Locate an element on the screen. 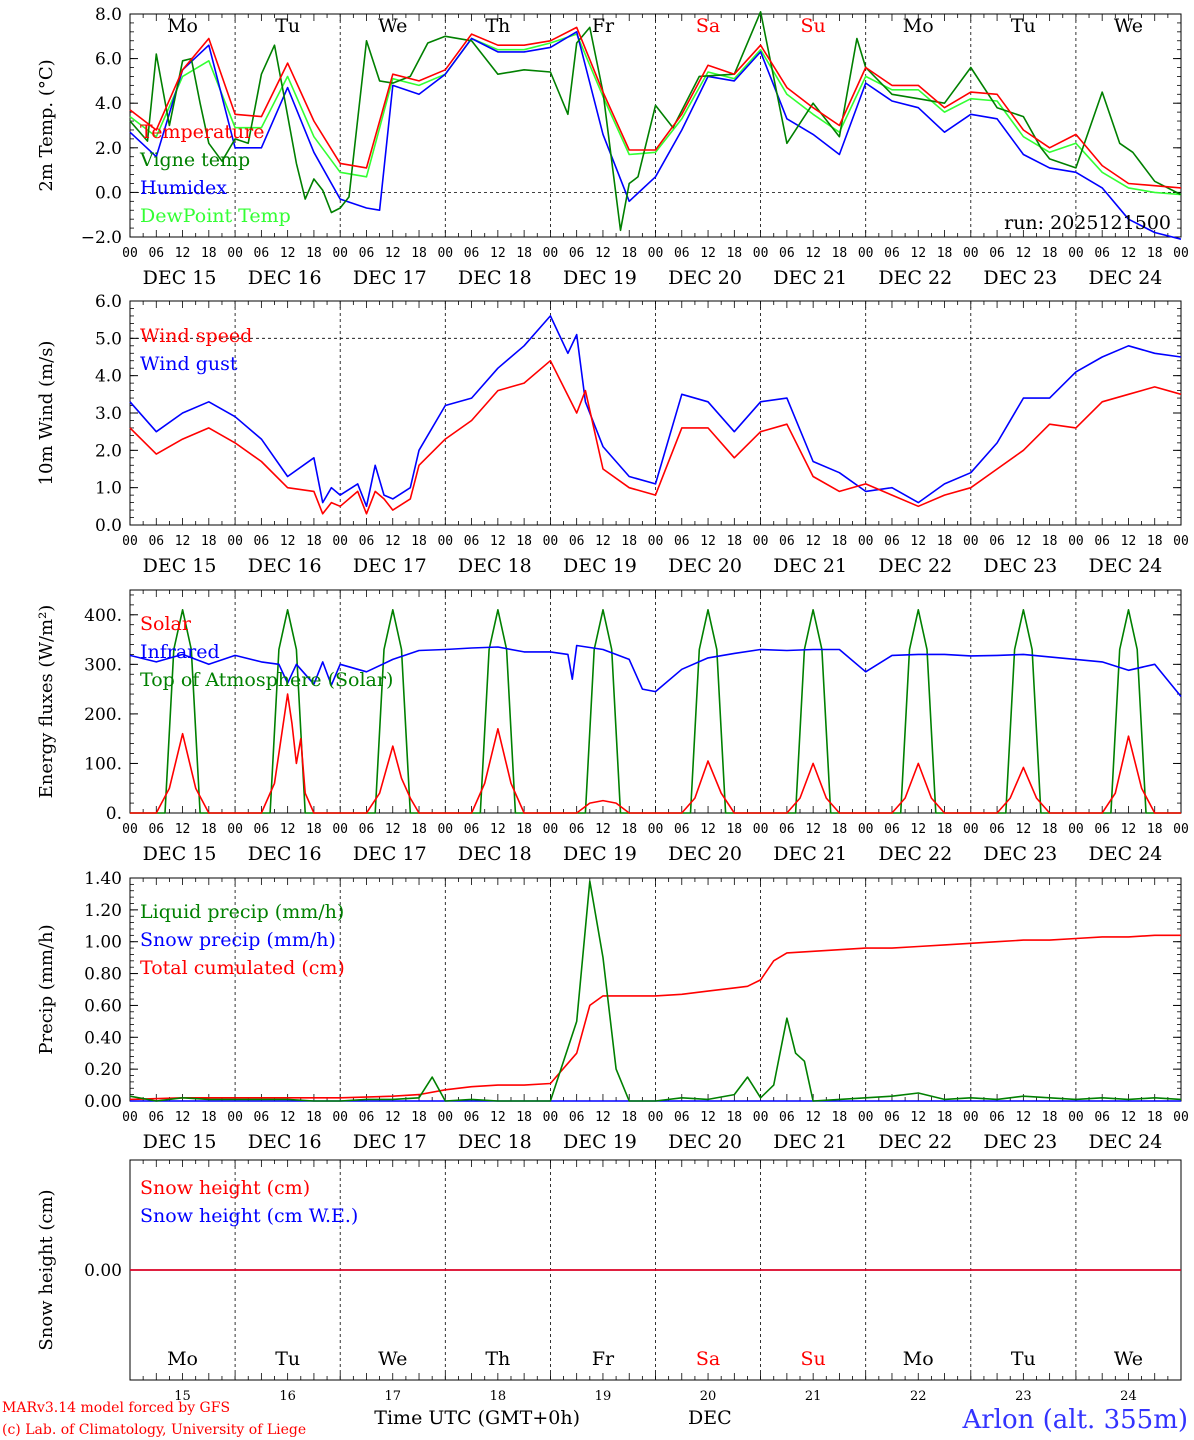  precip-legend-entry: Liquid precip (mm/h) is located at coordinates (242, 912).